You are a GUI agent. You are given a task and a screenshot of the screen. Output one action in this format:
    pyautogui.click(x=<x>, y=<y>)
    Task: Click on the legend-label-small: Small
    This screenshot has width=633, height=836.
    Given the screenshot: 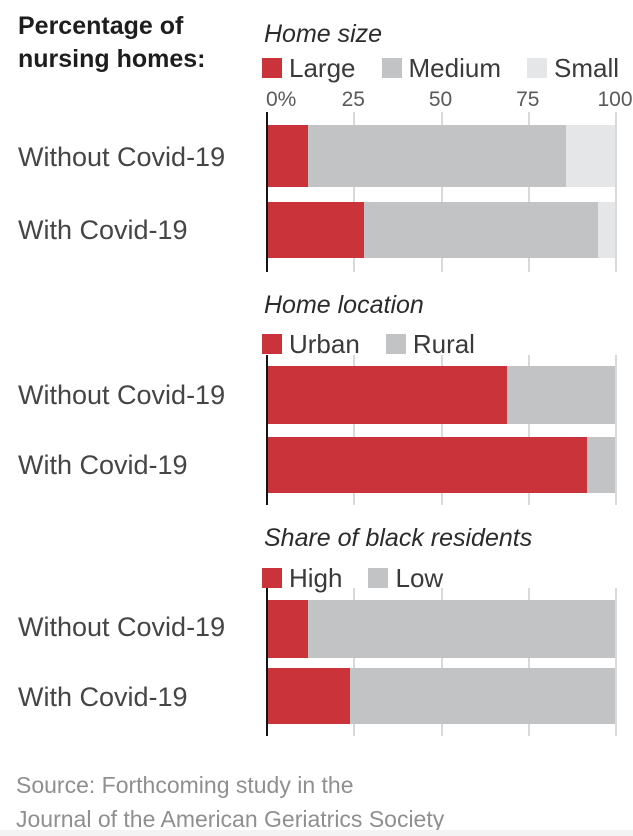 What is the action you would take?
    pyautogui.click(x=586, y=67)
    